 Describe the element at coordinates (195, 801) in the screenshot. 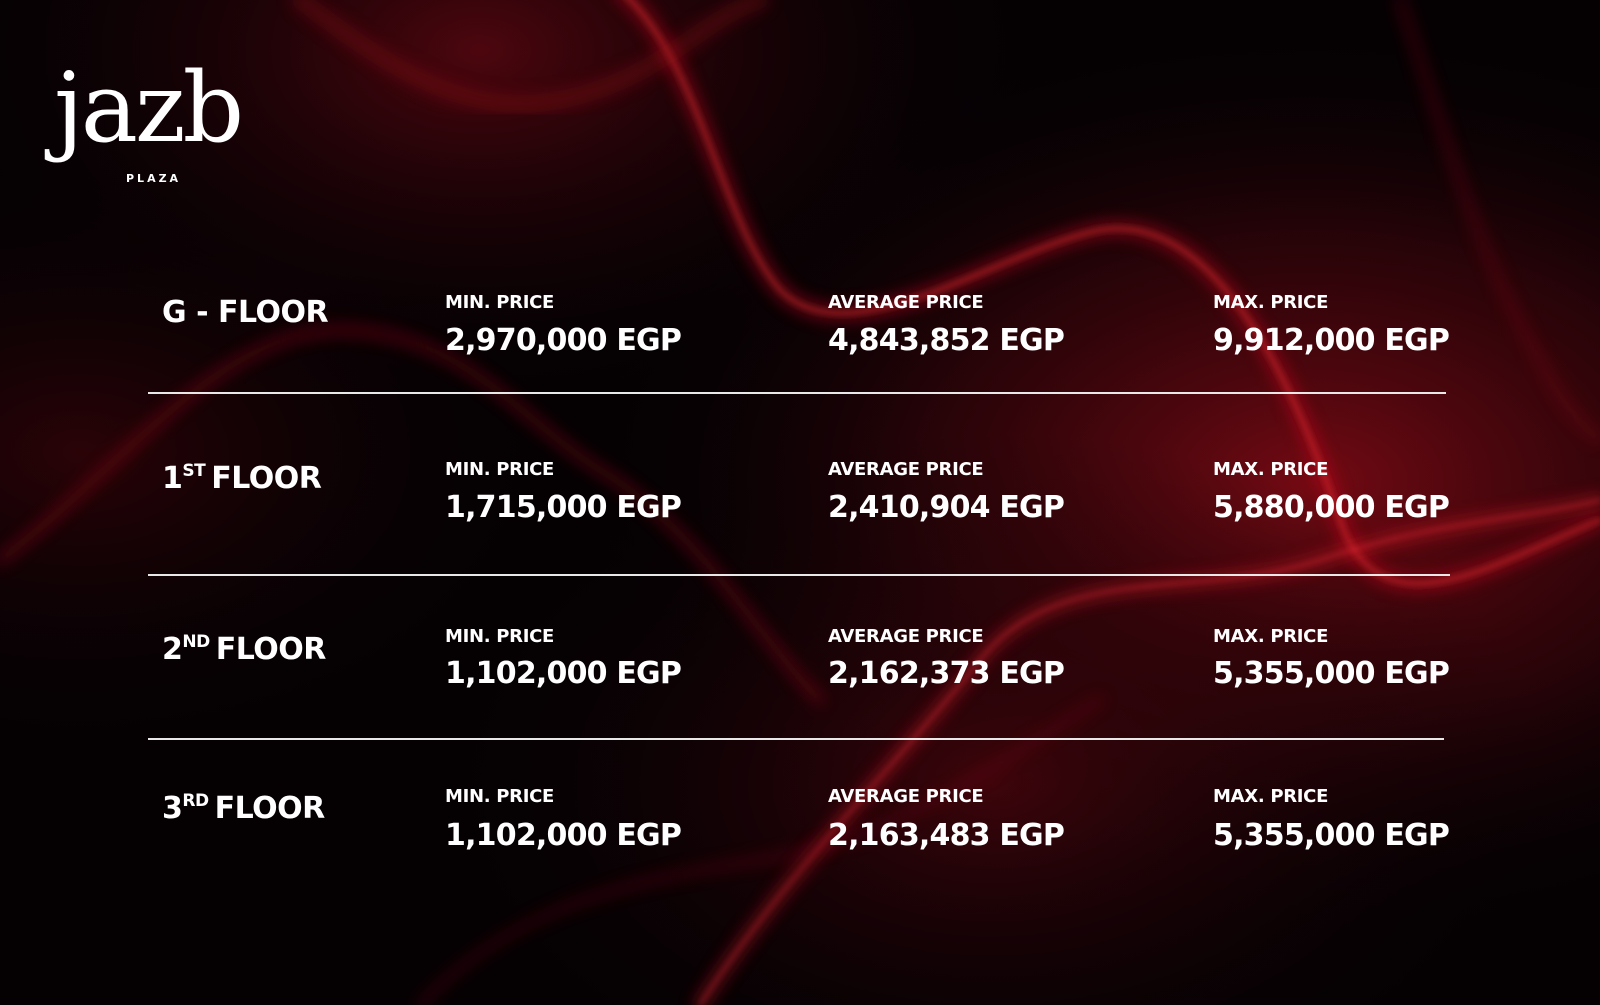

I see `floor-ordinal: RD` at that location.